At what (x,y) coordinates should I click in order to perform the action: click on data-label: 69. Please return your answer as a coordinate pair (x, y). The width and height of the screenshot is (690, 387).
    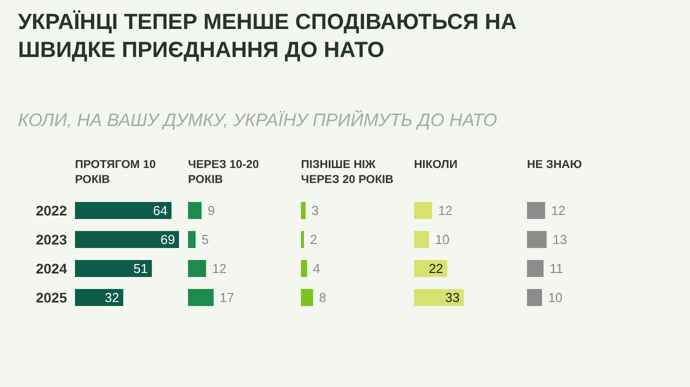
    Looking at the image, I should click on (167, 240).